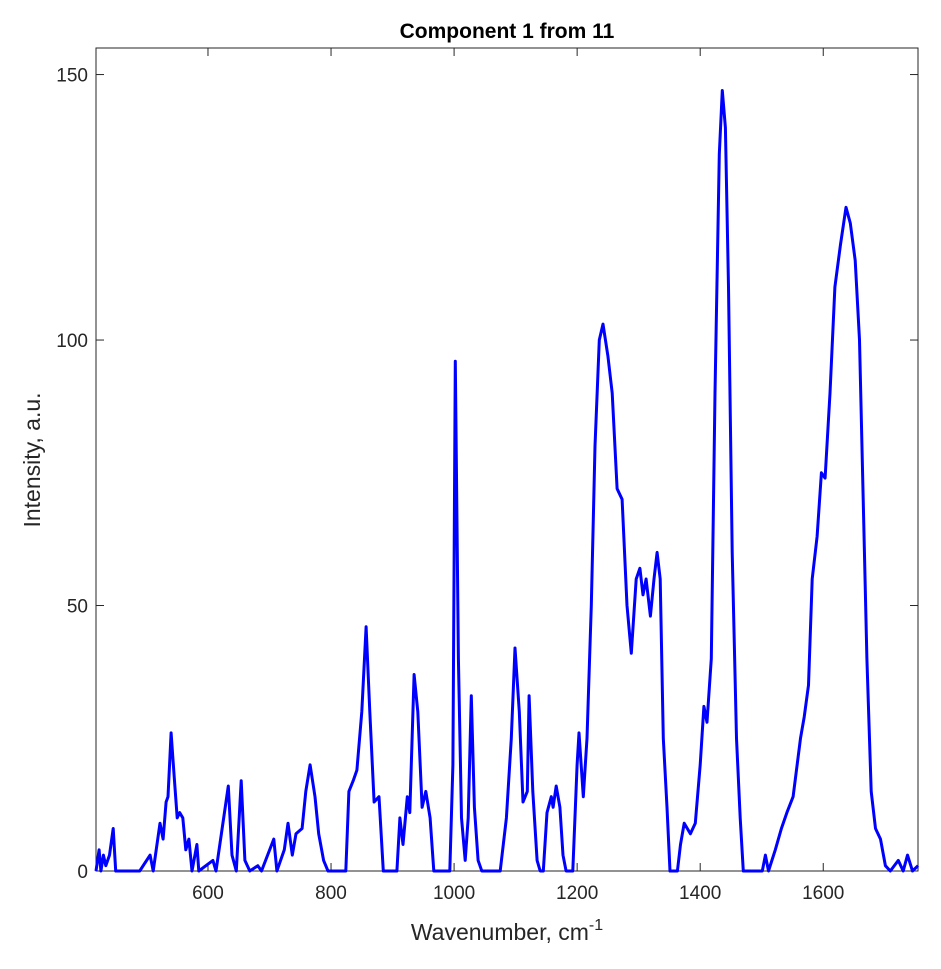 The height and width of the screenshot is (969, 941). What do you see at coordinates (596, 925) in the screenshot?
I see `x-label-superscript: -1` at bounding box center [596, 925].